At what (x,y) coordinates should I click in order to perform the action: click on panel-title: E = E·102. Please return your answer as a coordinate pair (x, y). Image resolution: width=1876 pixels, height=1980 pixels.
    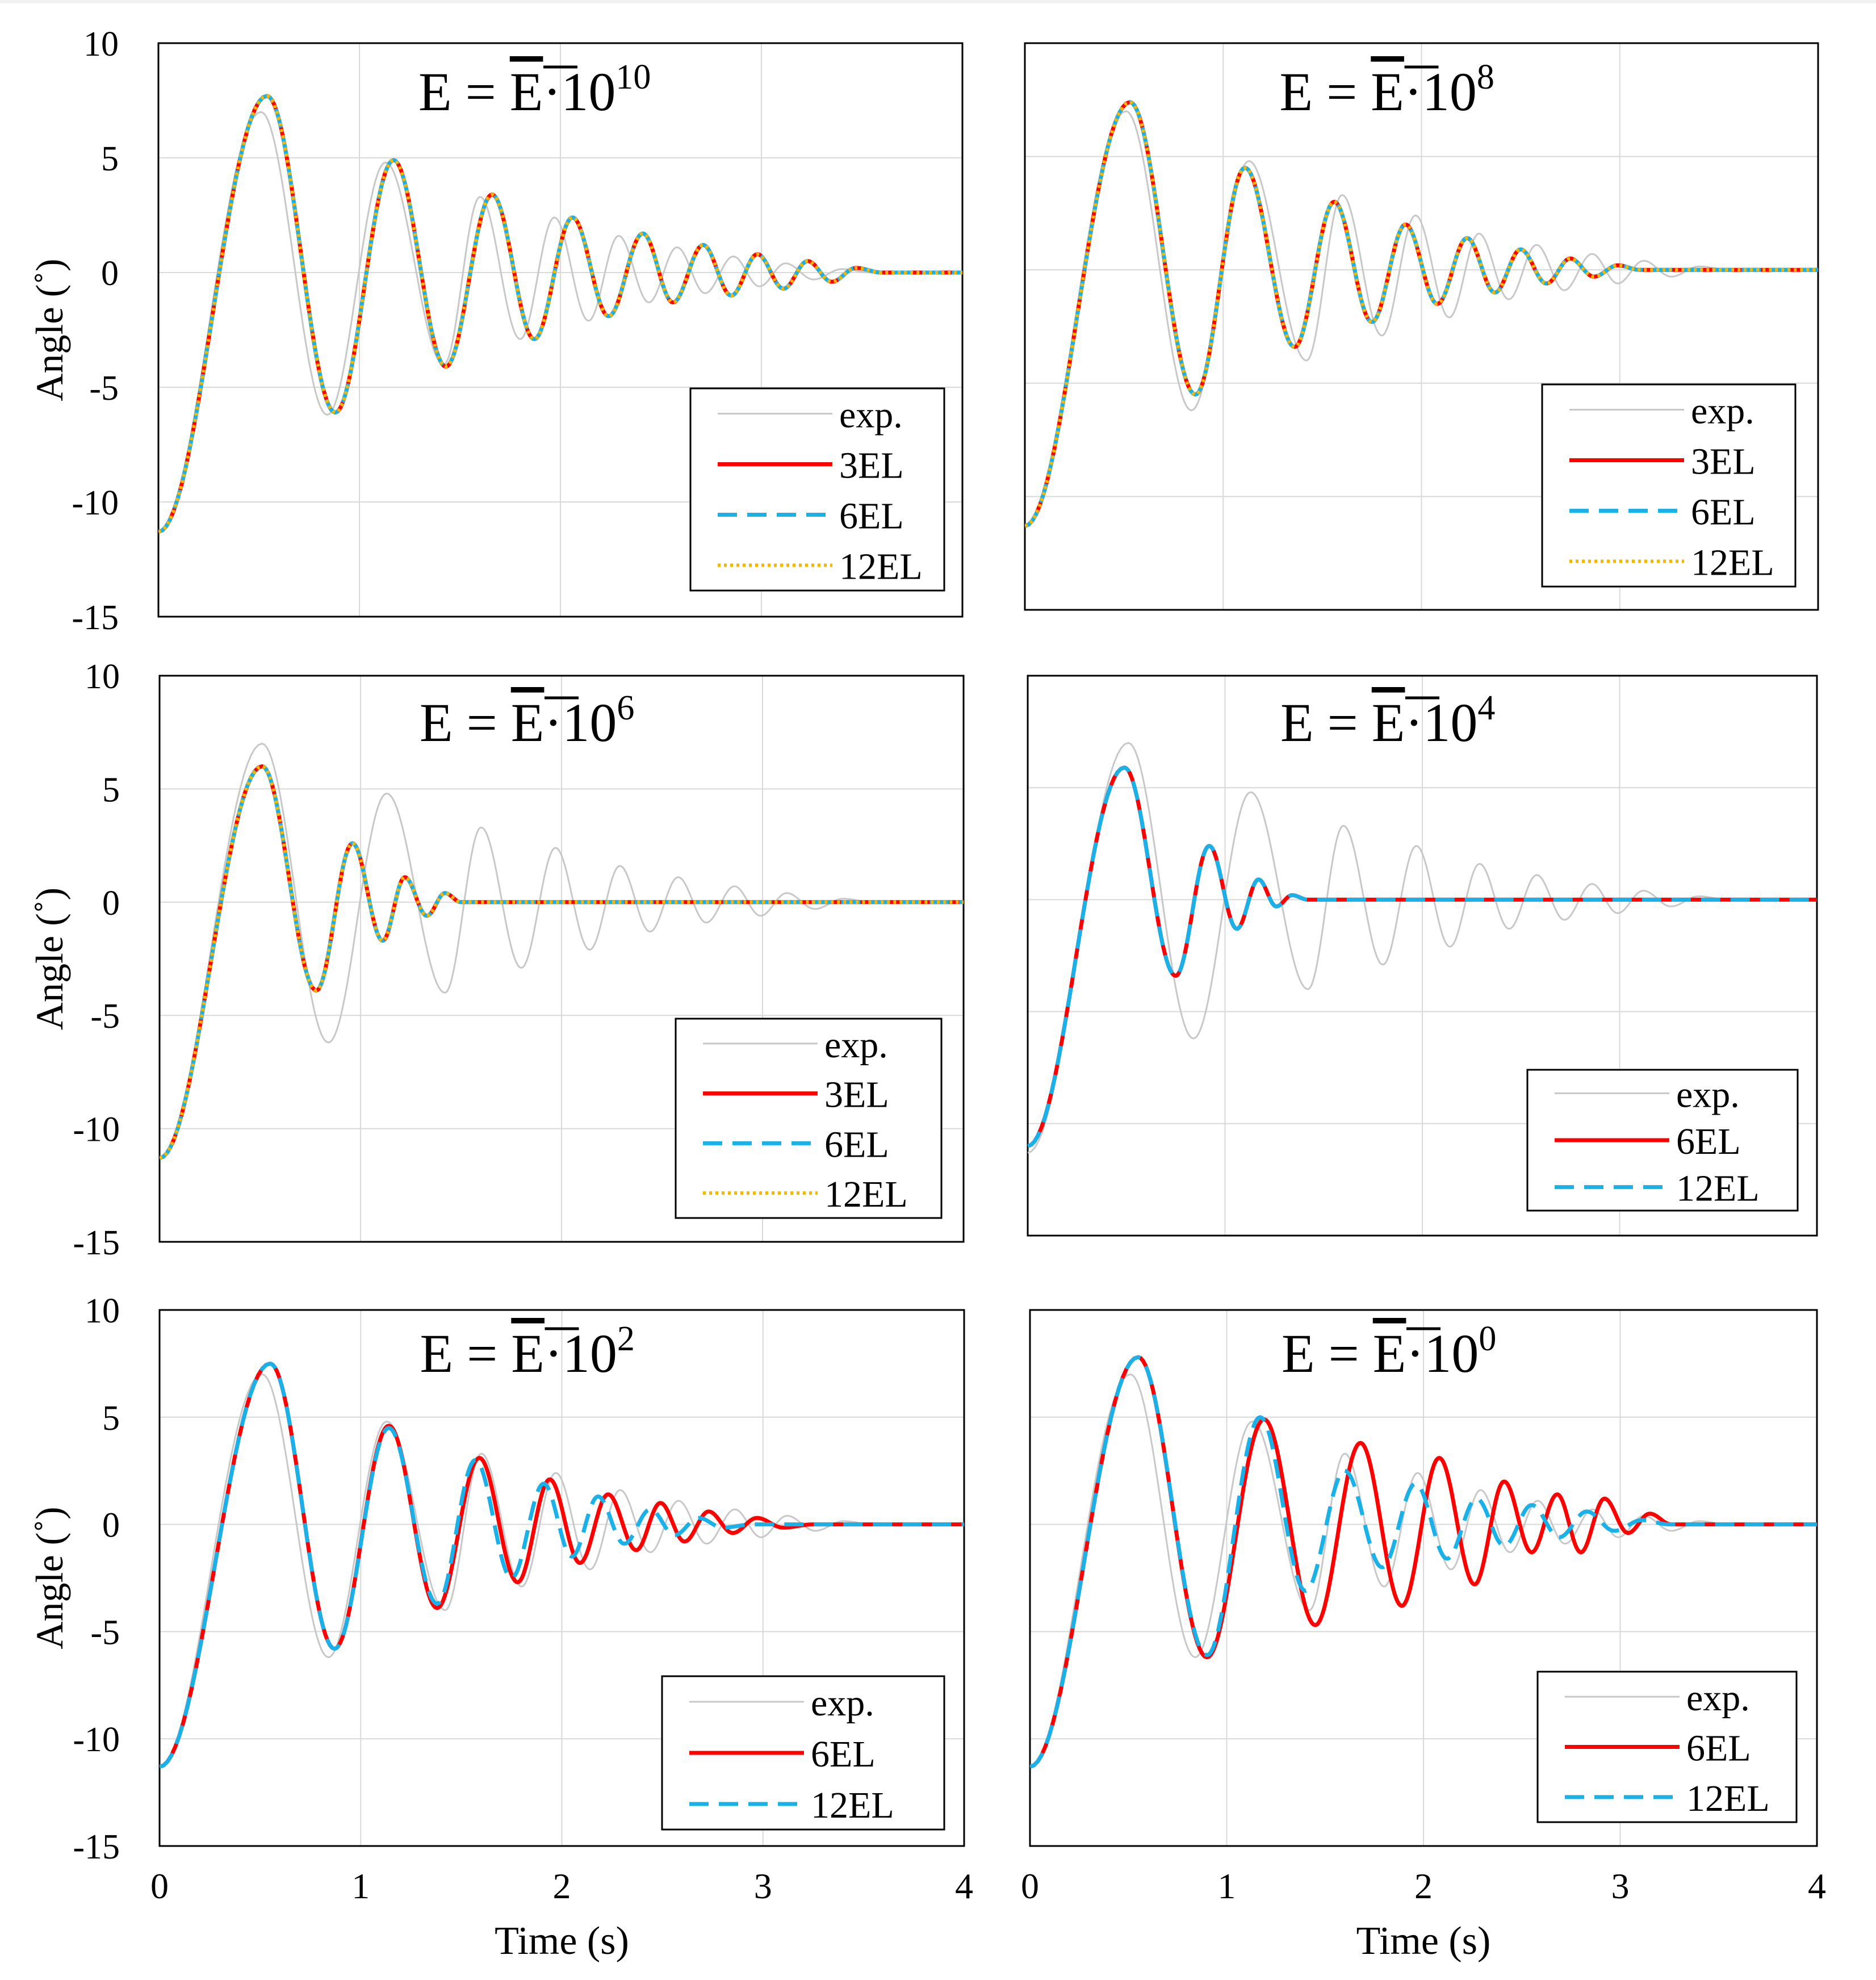
    Looking at the image, I should click on (527, 1352).